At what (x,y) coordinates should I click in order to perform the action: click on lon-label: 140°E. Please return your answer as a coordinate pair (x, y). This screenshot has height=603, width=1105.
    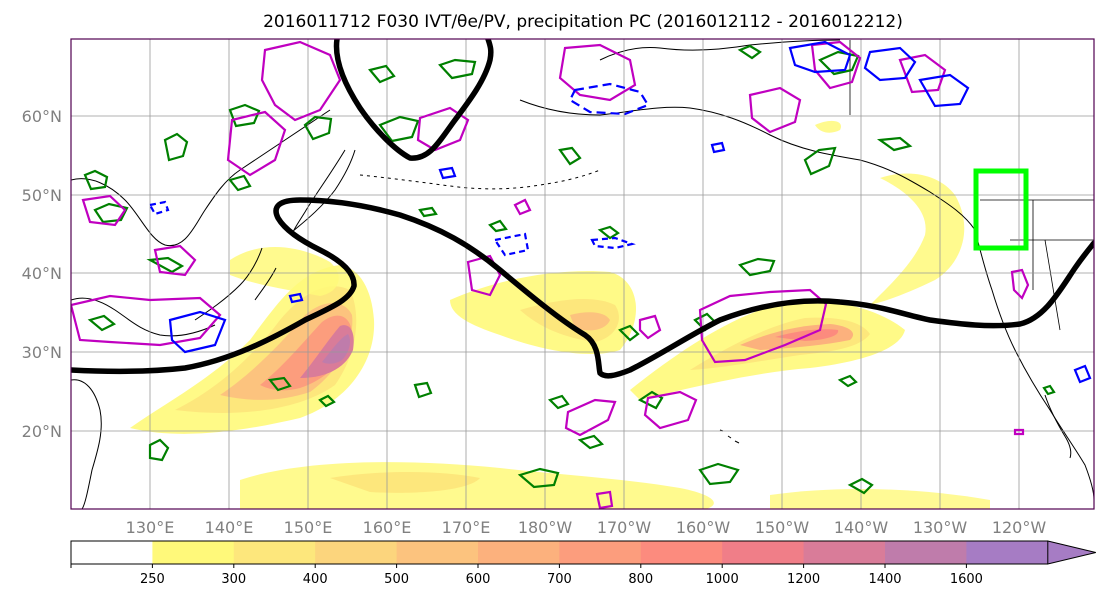
    Looking at the image, I should click on (229, 527).